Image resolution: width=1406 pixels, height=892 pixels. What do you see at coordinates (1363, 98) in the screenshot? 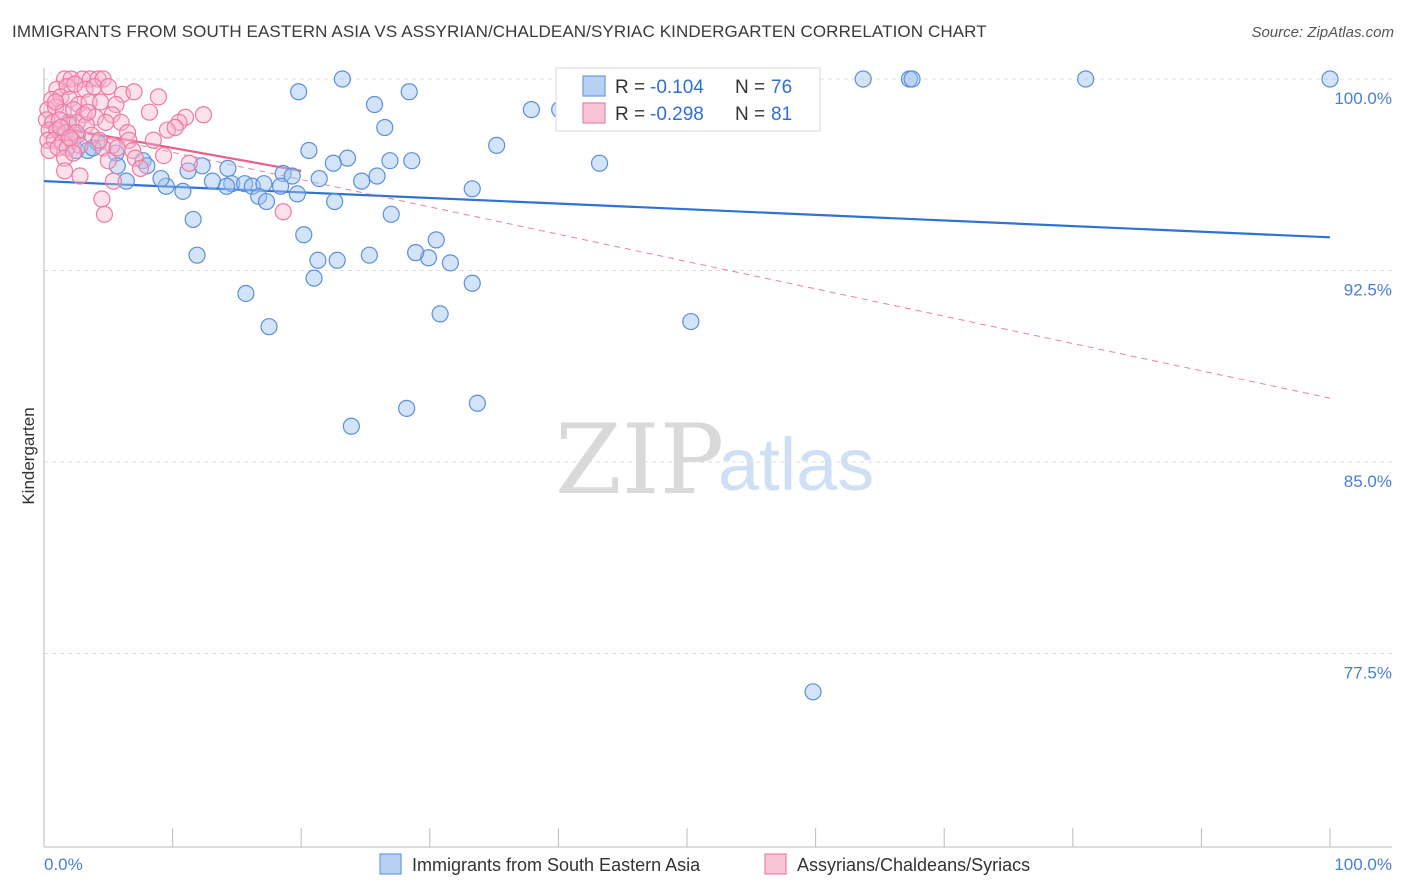
I see `y-tick-label: 100.0%` at bounding box center [1363, 98].